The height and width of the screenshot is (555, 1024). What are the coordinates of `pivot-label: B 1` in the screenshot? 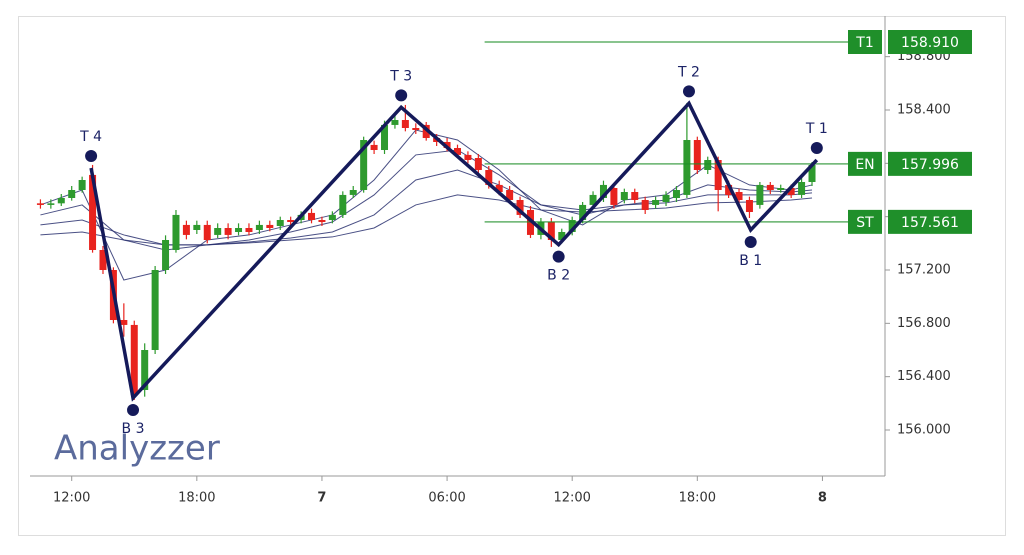 It's located at (750, 261).